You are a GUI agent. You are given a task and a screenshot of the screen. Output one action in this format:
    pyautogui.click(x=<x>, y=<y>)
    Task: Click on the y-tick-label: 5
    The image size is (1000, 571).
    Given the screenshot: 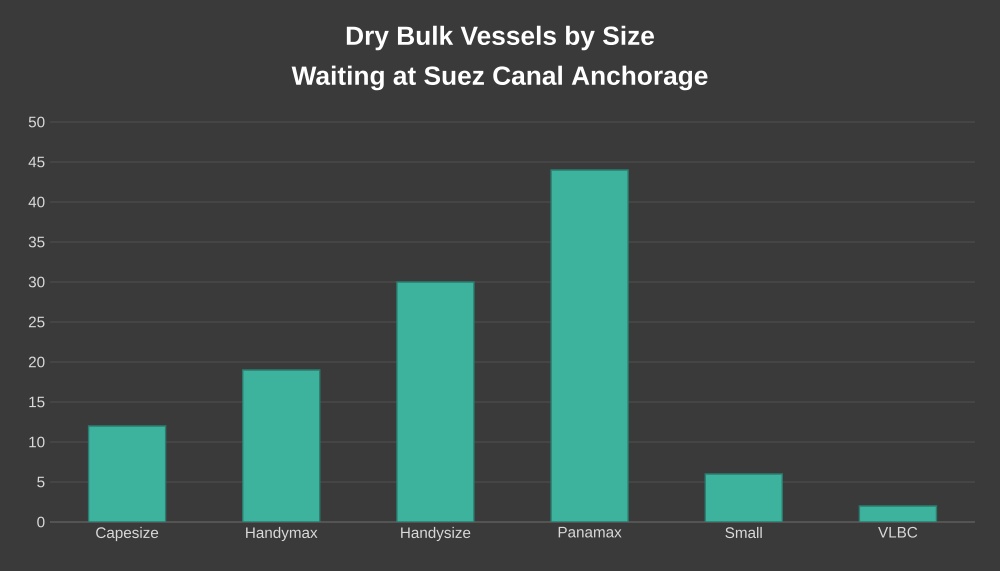 What is the action you would take?
    pyautogui.click(x=40, y=482)
    